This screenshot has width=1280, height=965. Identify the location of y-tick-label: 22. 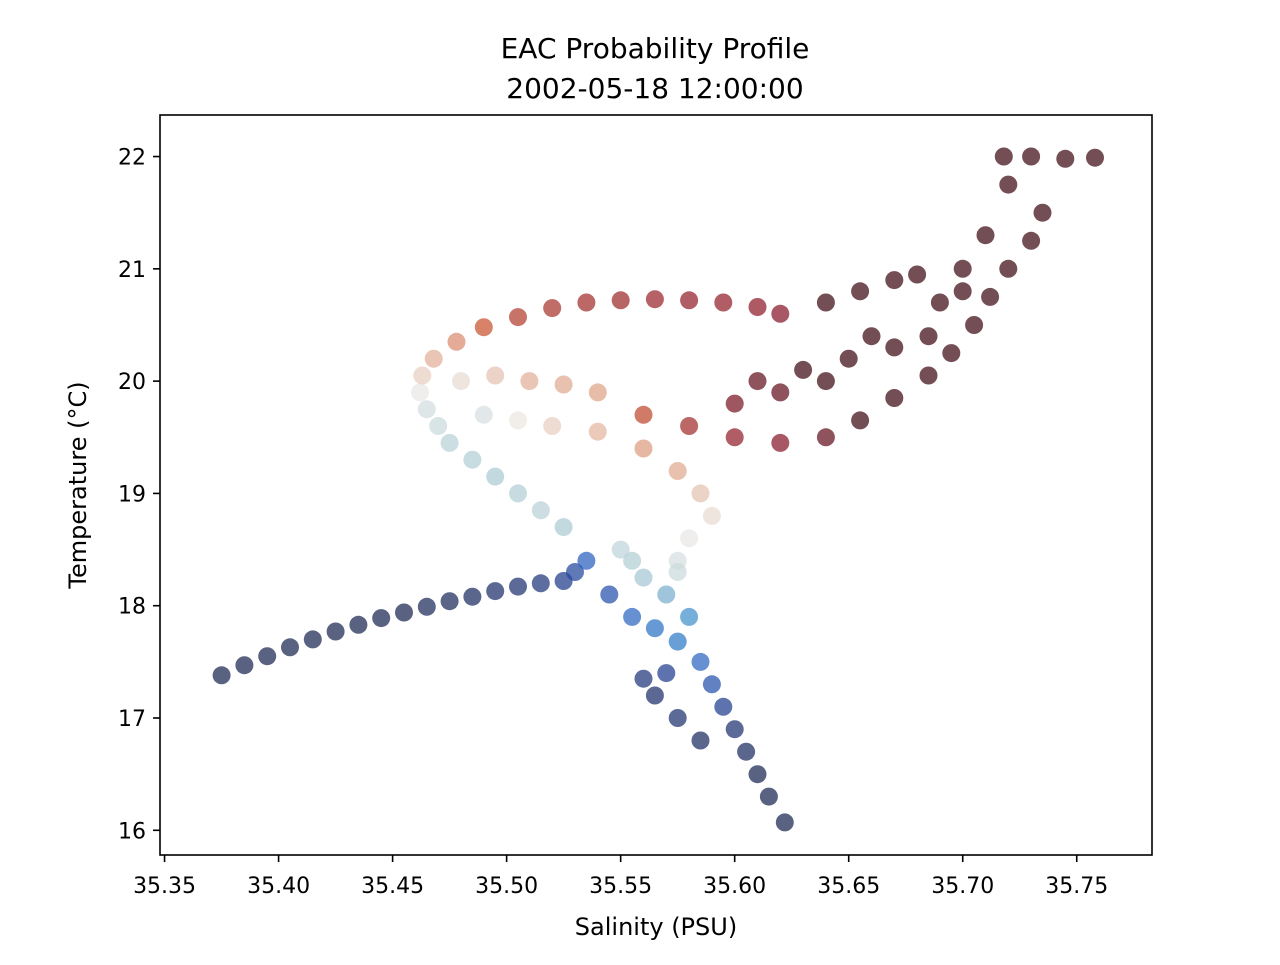
(132, 158).